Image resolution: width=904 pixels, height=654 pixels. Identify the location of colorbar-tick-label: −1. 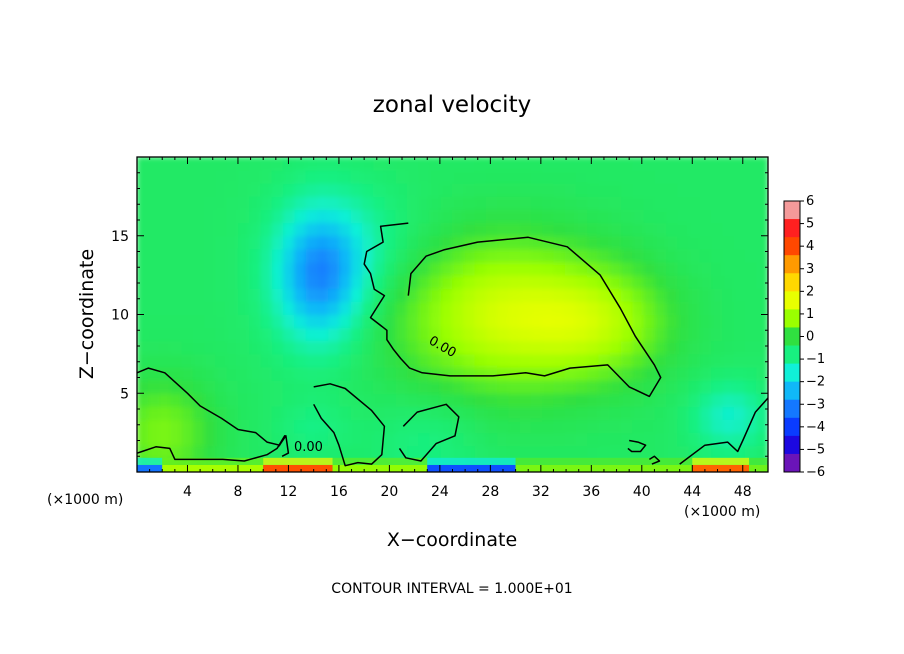
(815, 359).